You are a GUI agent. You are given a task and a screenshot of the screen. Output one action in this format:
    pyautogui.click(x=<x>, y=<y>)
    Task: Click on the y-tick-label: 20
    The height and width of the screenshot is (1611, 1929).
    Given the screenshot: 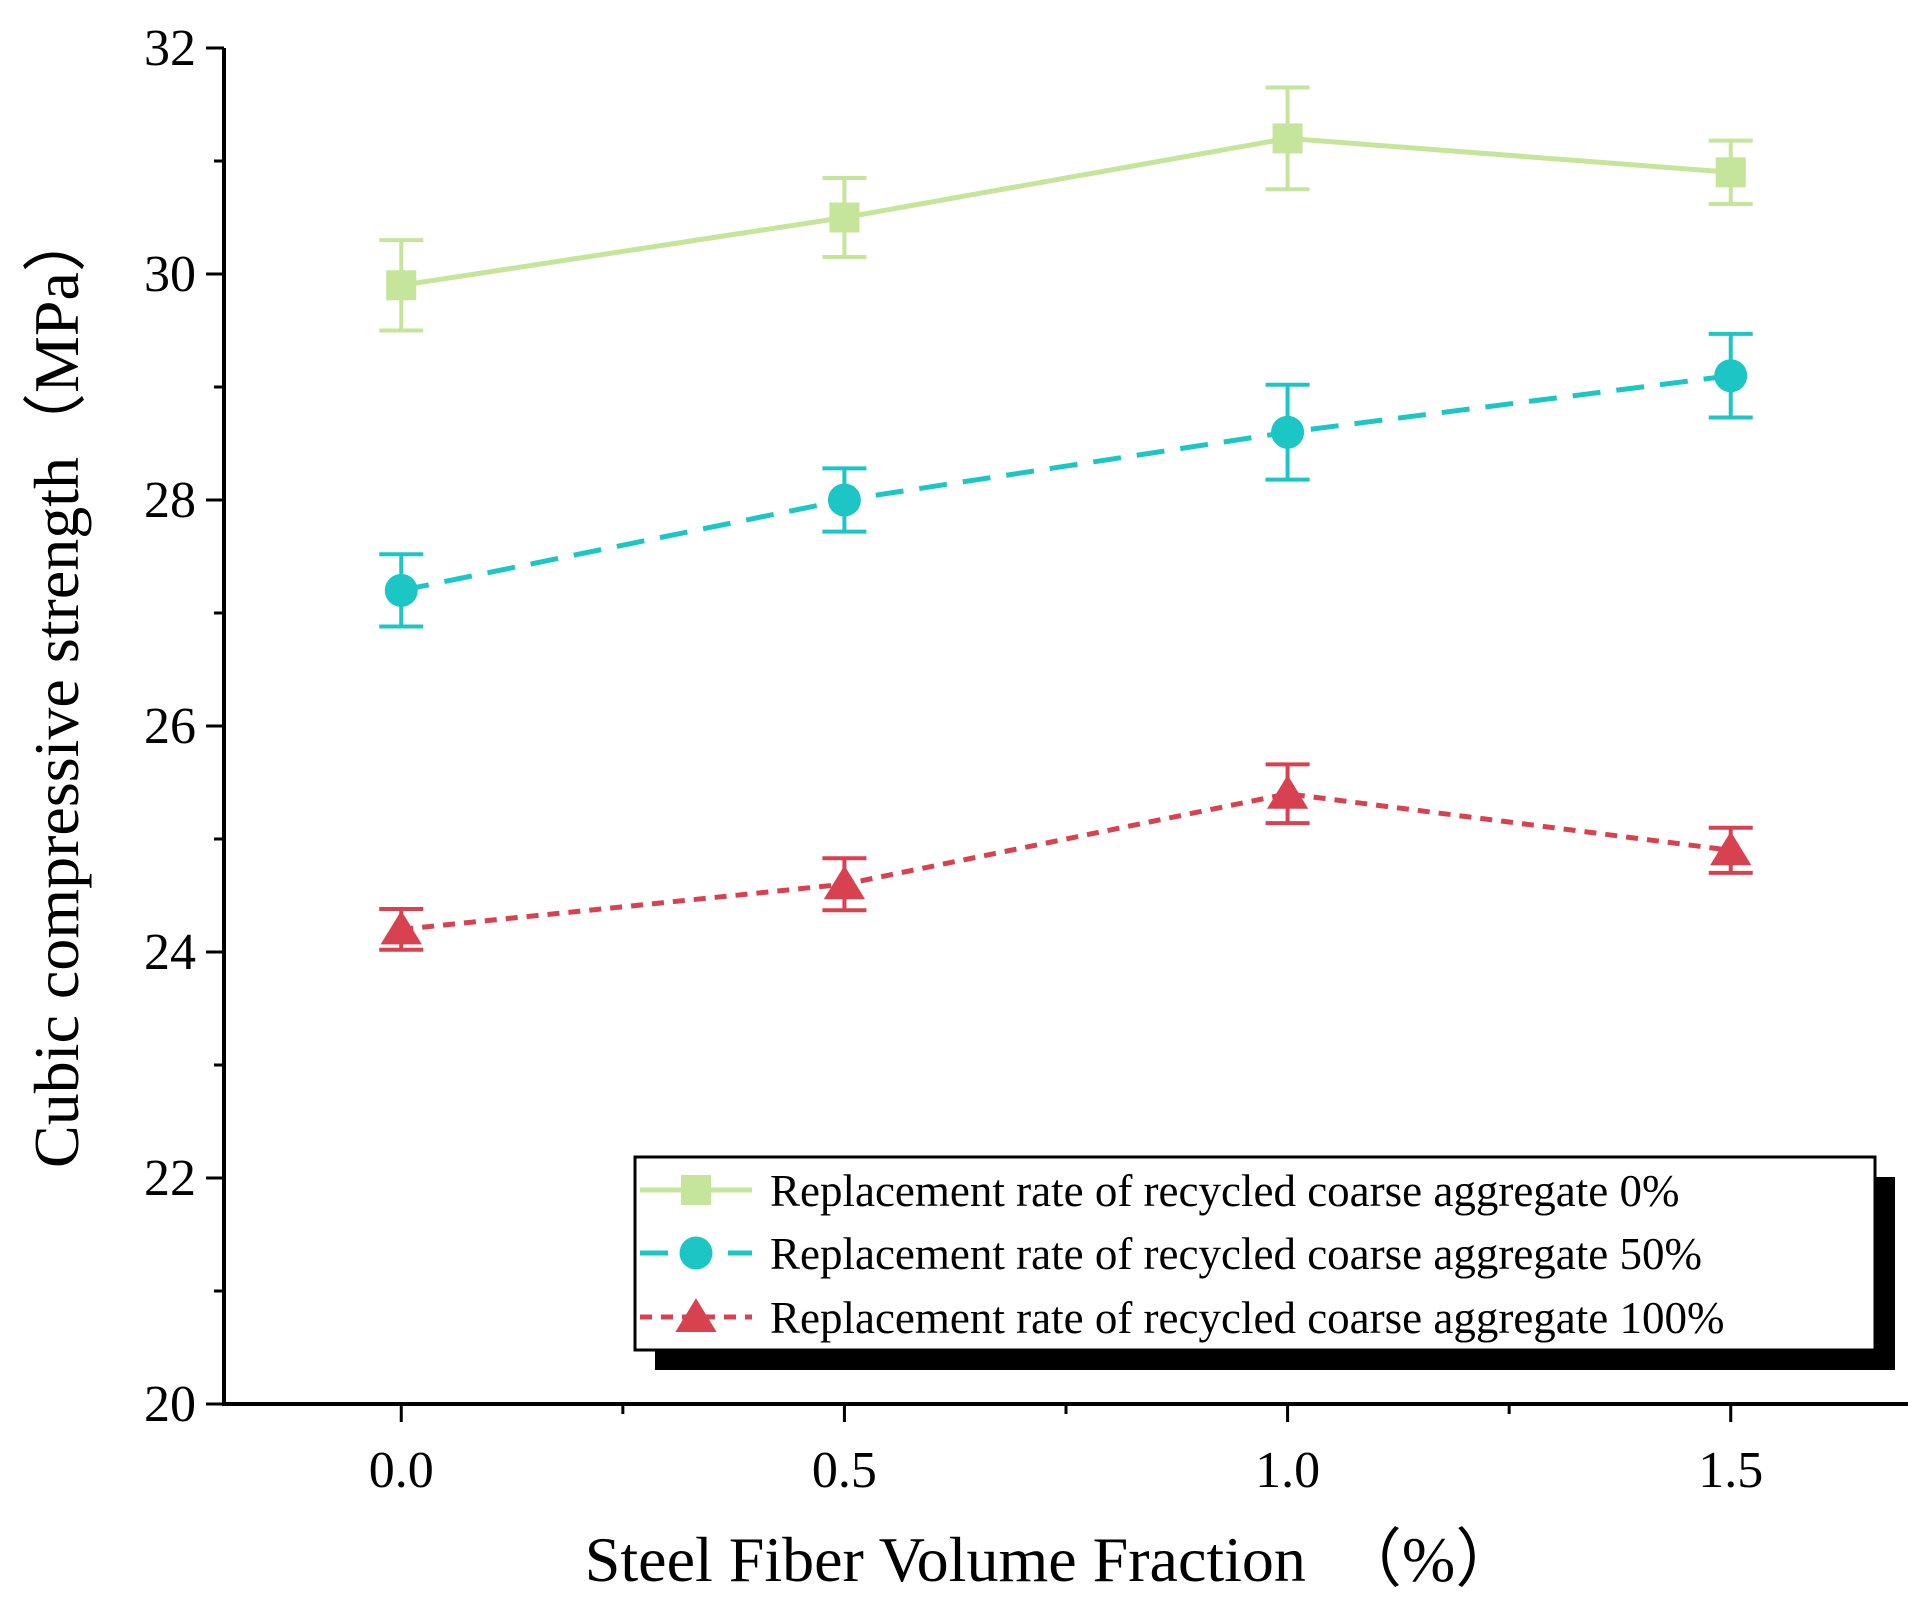 What is the action you would take?
    pyautogui.click(x=170, y=1404)
    